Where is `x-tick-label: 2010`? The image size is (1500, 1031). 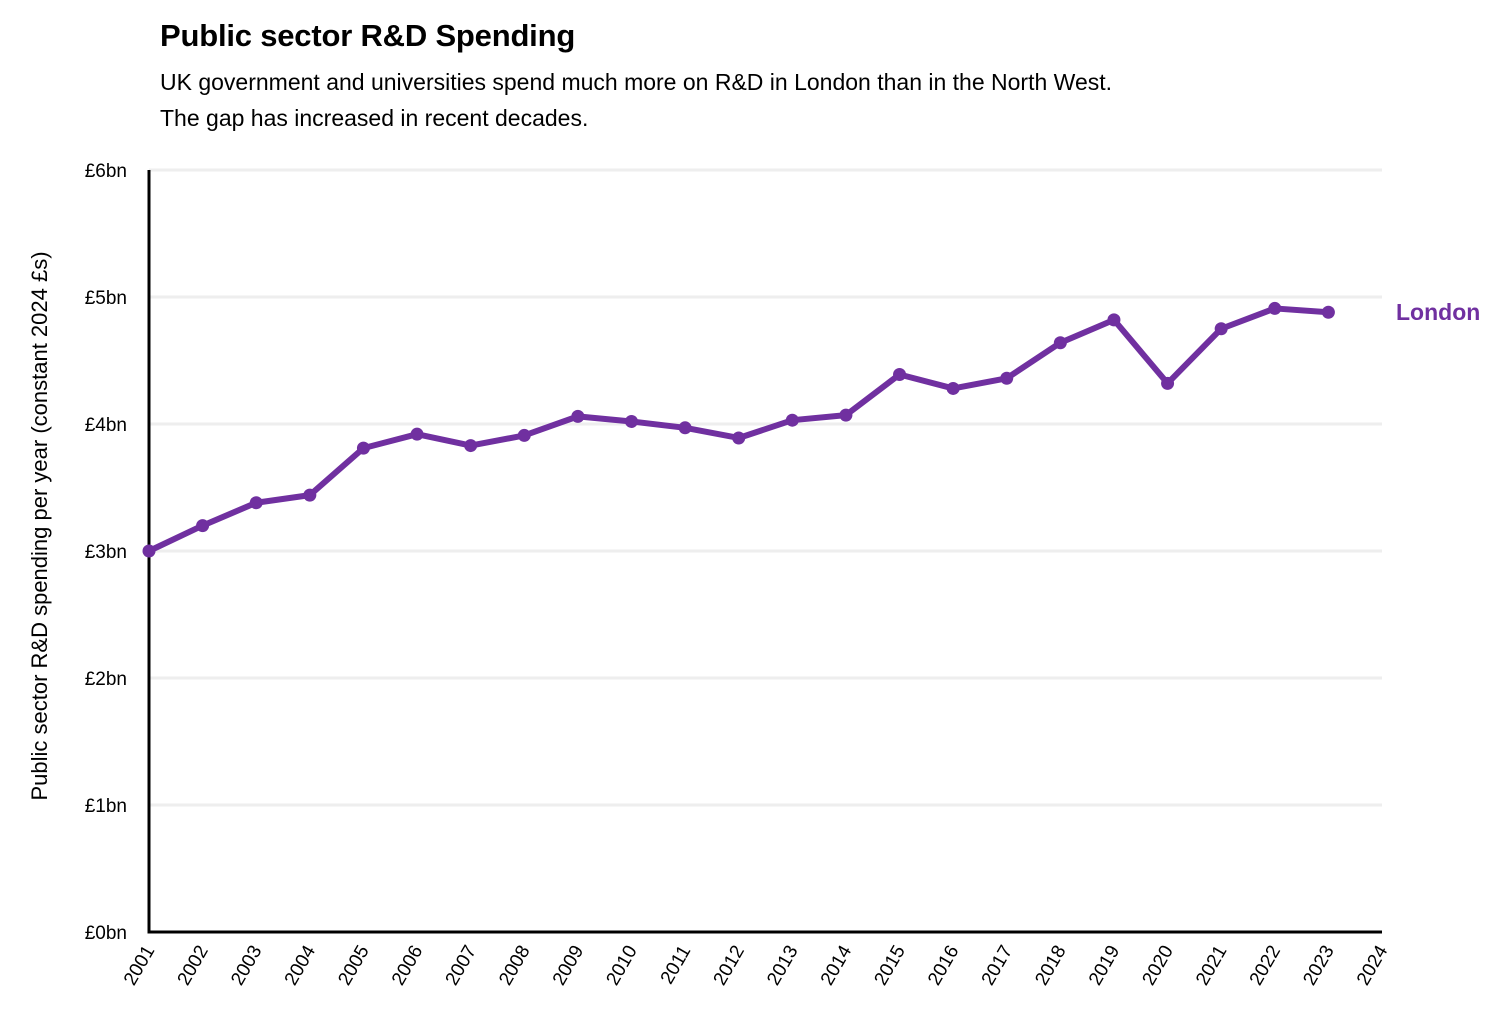
x-tick-label: 2010 is located at coordinates (621, 965).